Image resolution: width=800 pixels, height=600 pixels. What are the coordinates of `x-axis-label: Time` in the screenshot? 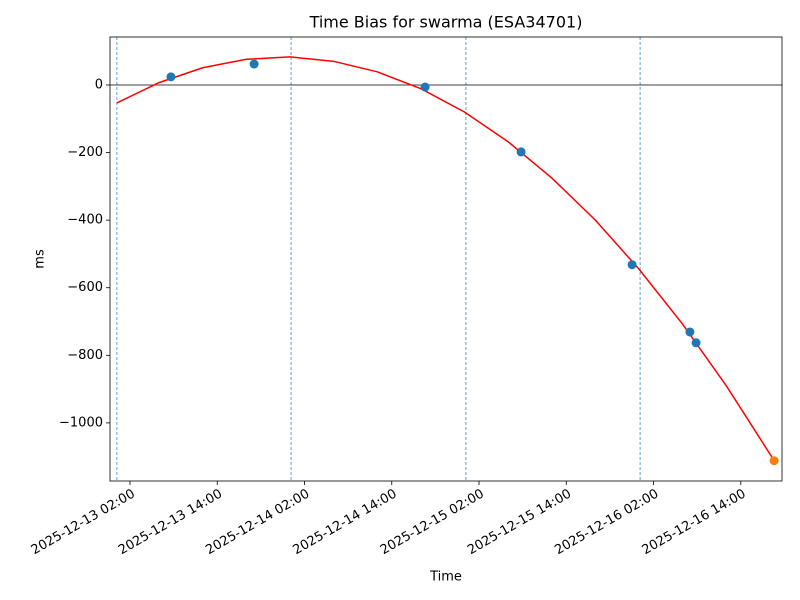 It's located at (445, 577).